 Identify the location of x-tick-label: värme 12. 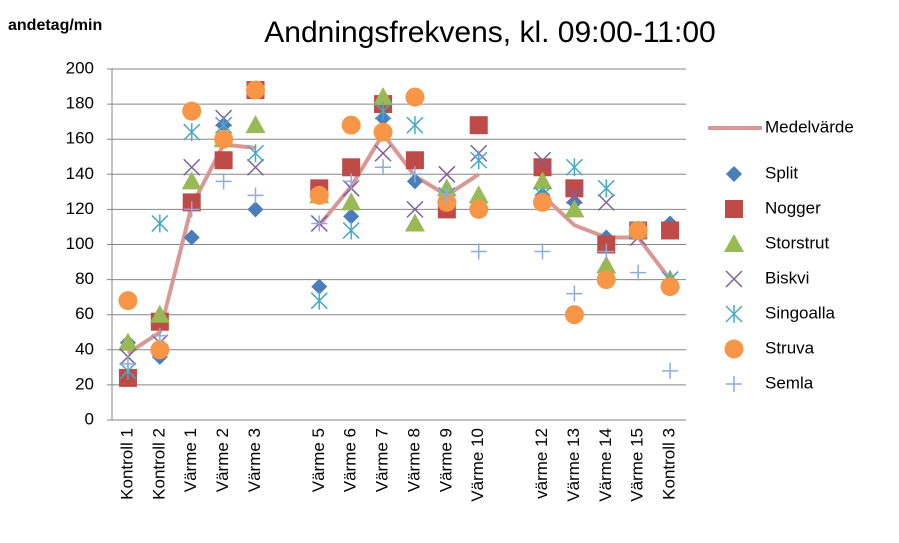
(541, 463).